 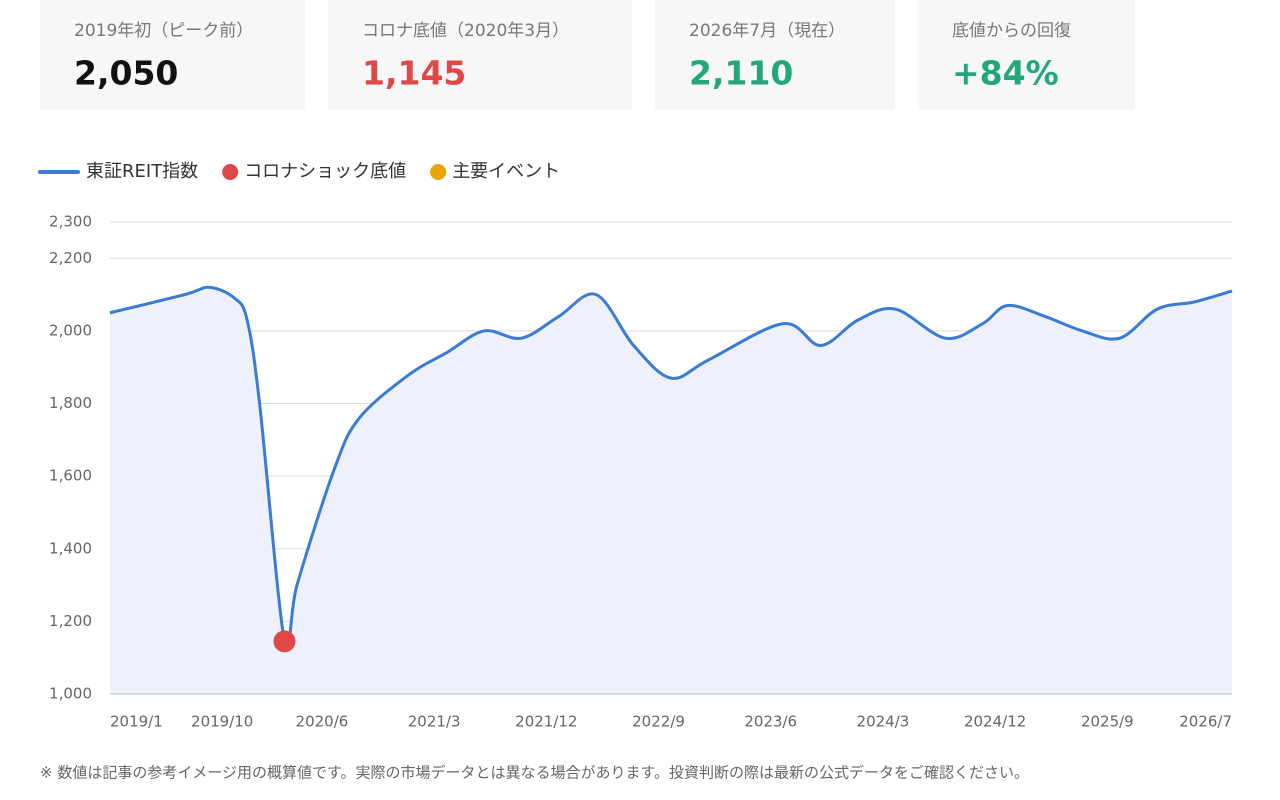 I want to click on x-tick-label: 2025/9, so click(x=1107, y=722).